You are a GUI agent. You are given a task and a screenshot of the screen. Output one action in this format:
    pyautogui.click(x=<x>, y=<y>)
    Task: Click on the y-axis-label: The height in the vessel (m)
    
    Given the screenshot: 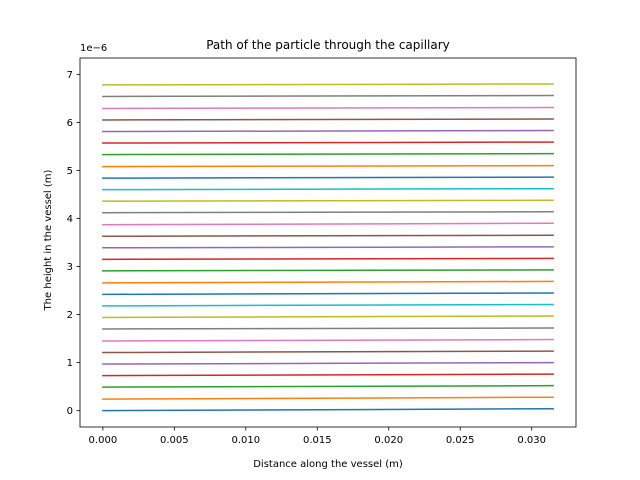 What is the action you would take?
    pyautogui.click(x=48, y=240)
    